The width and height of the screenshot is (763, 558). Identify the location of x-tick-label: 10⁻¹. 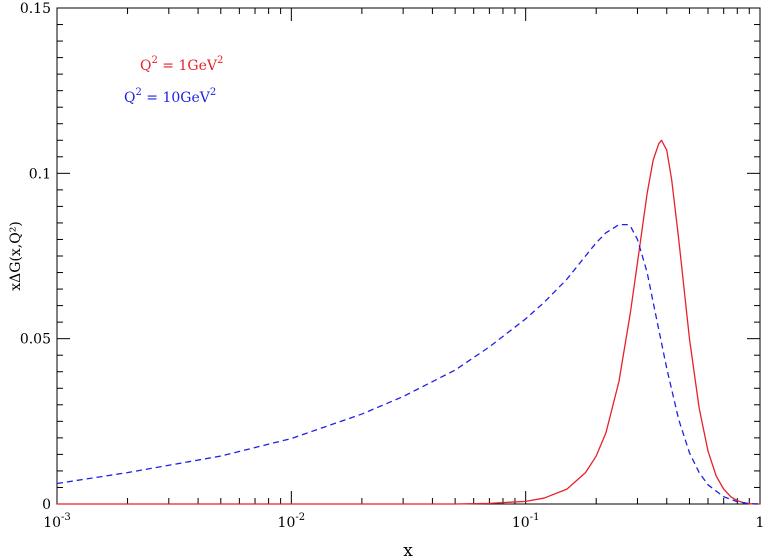
(526, 521).